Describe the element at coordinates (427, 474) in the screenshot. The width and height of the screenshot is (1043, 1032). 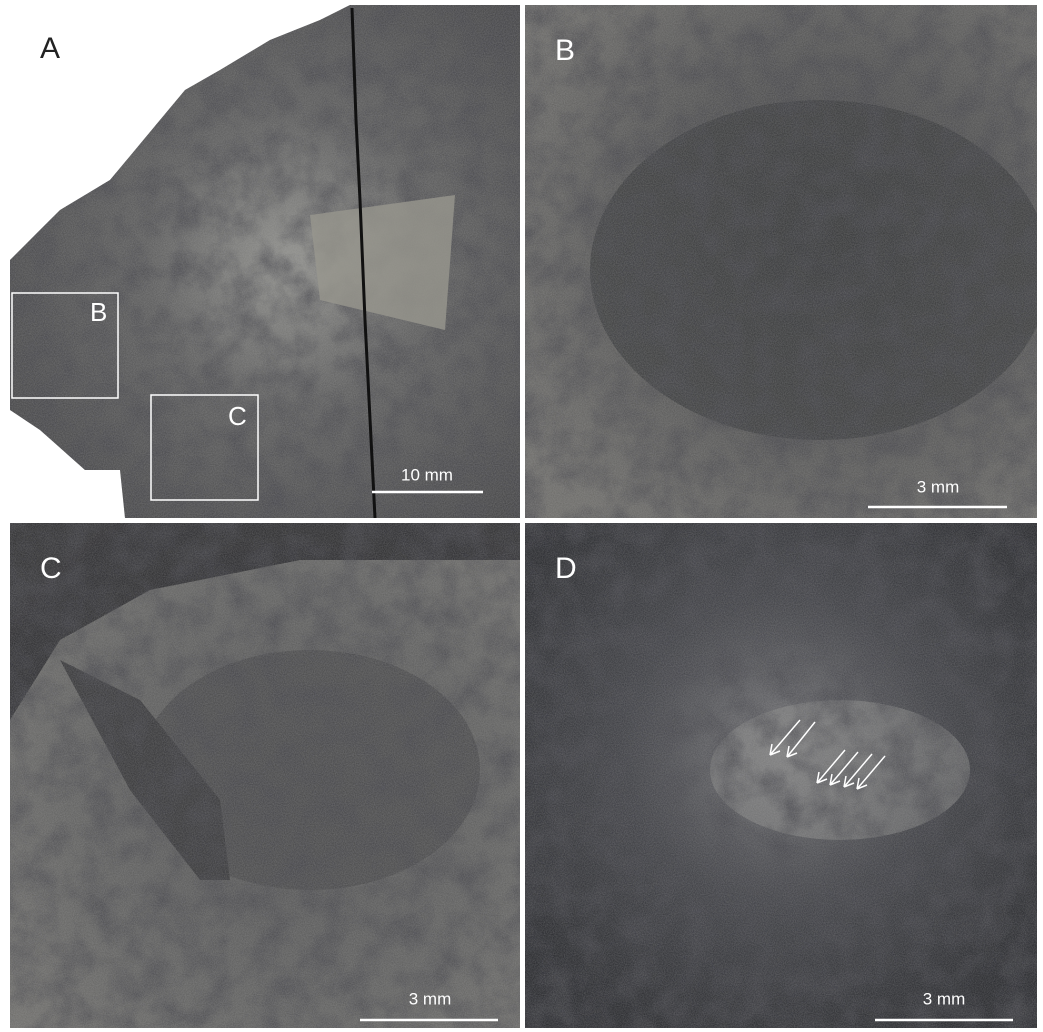
I see `scale-label: 10 mm` at that location.